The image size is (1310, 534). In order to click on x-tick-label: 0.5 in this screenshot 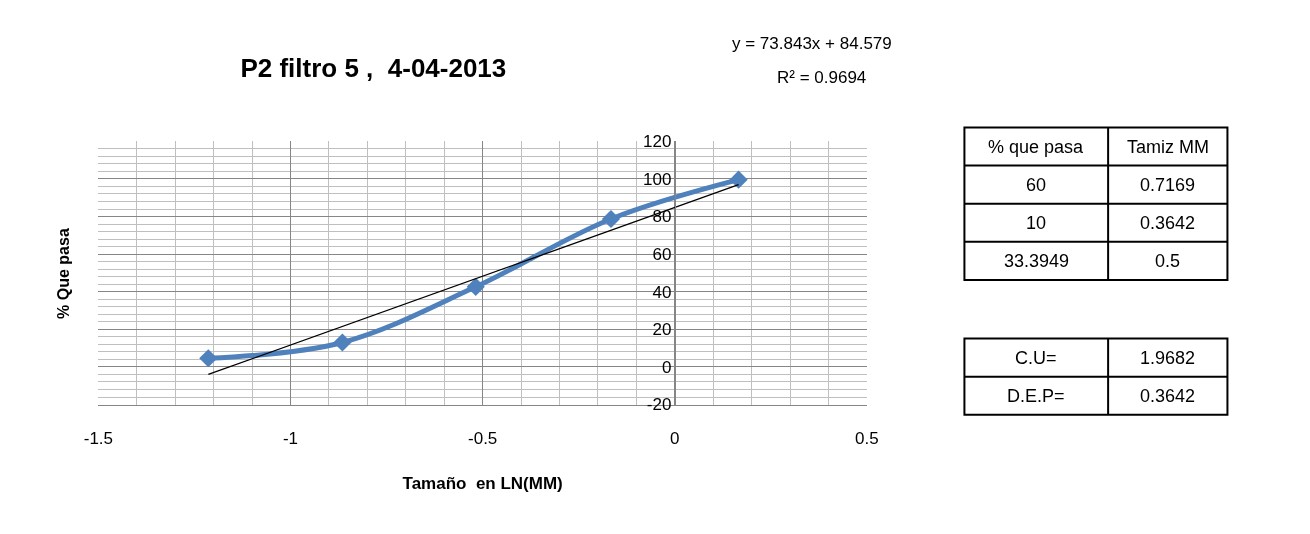, I will do `click(867, 438)`.